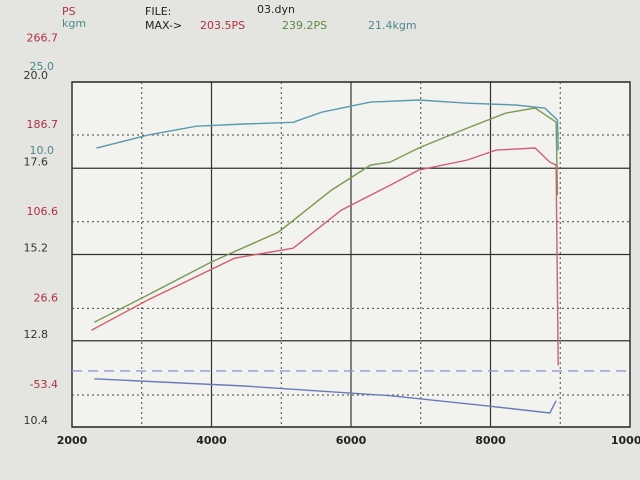 Image resolution: width=640 pixels, height=480 pixels. Describe the element at coordinates (36, 248) in the screenshot. I see `y-tick-label: 15.2` at that location.